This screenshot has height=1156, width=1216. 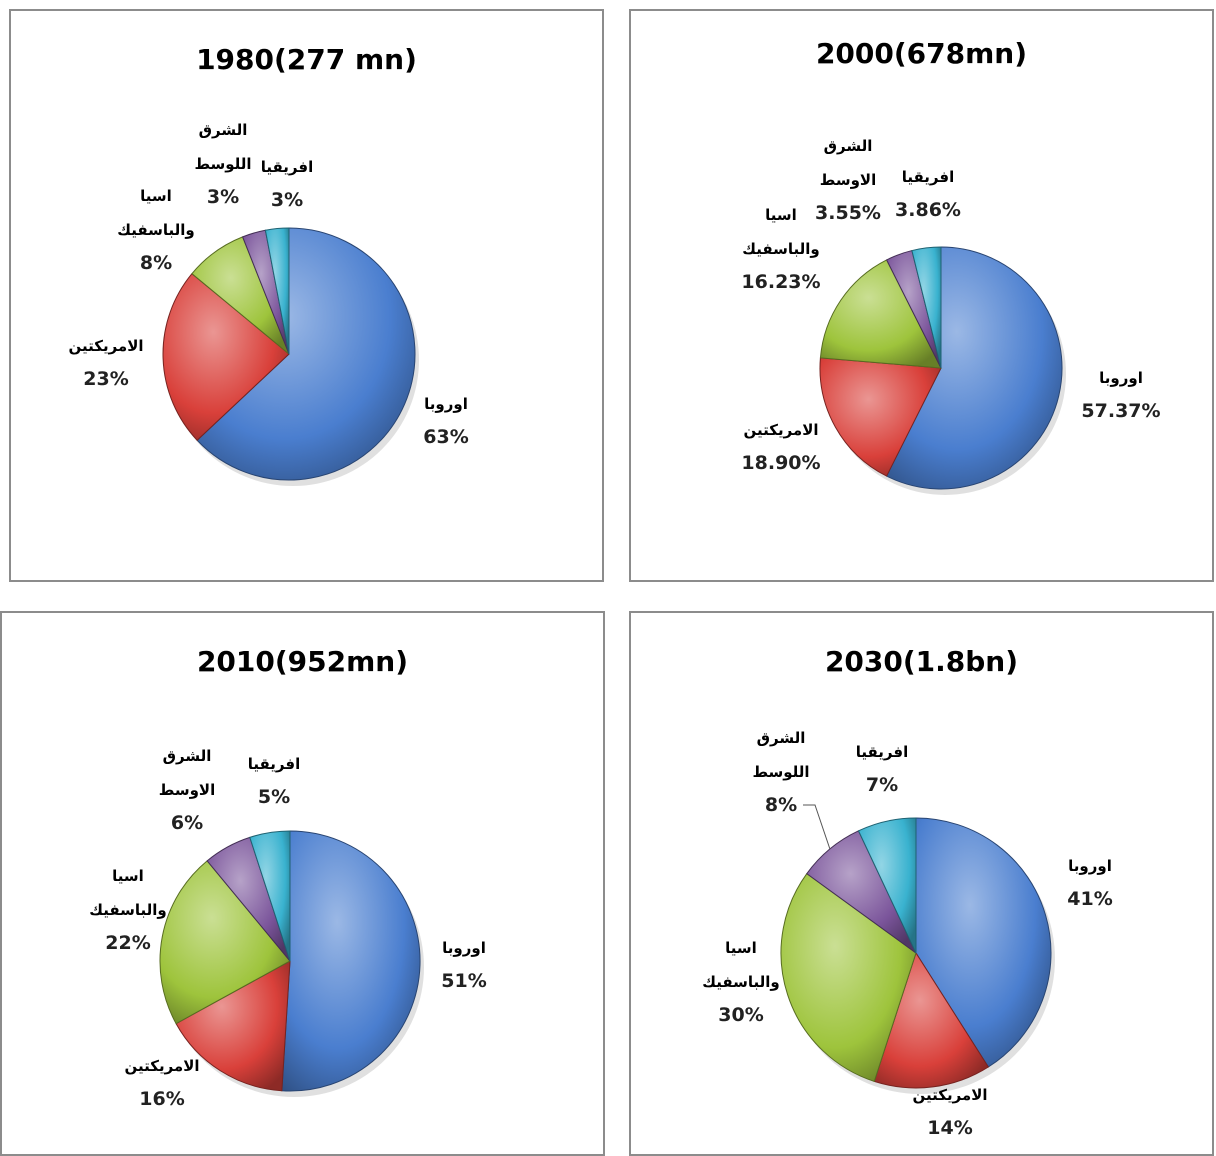 I want to click on slice-label-value: 41%, so click(x=1089, y=899).